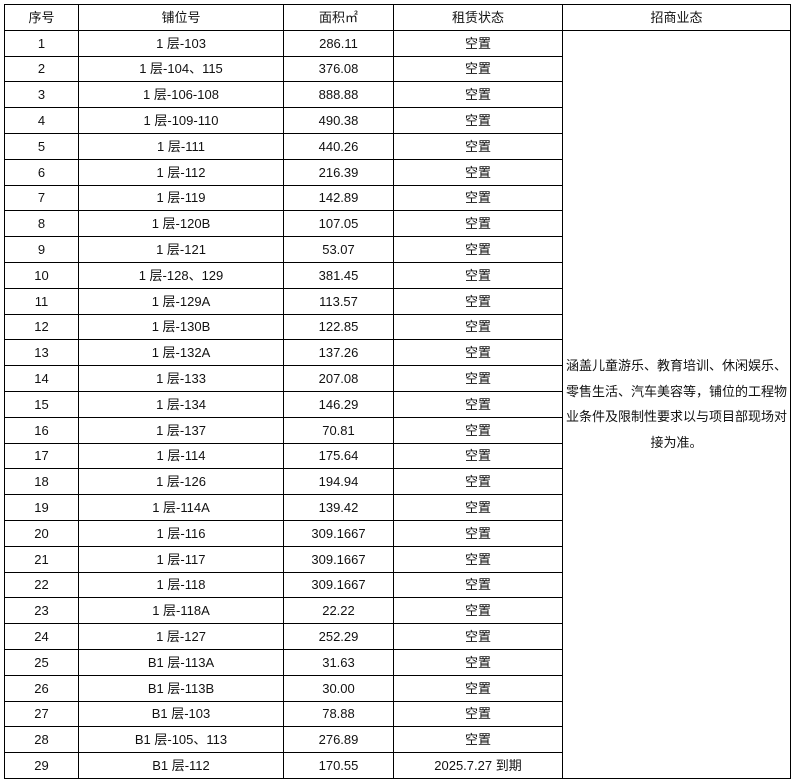 The width and height of the screenshot is (793, 782). Describe the element at coordinates (338, 353) in the screenshot. I see `cell-area: 137.26` at that location.